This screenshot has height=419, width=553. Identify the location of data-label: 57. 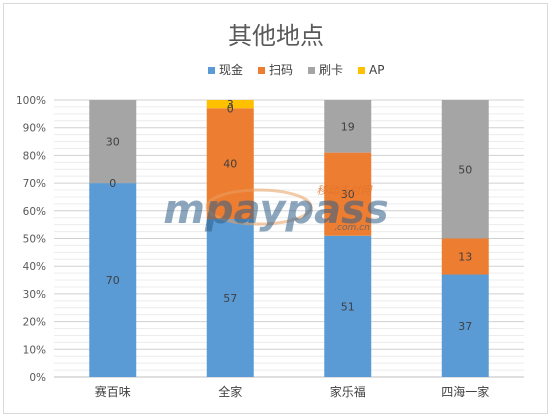
(230, 298).